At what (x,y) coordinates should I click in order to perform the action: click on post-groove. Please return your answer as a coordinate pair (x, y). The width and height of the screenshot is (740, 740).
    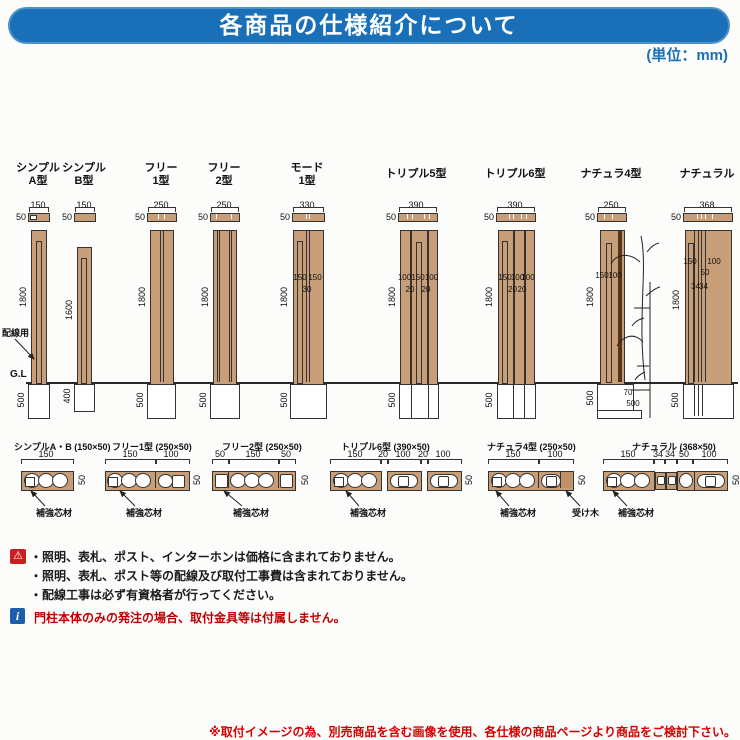
    Looking at the image, I should click on (691, 313).